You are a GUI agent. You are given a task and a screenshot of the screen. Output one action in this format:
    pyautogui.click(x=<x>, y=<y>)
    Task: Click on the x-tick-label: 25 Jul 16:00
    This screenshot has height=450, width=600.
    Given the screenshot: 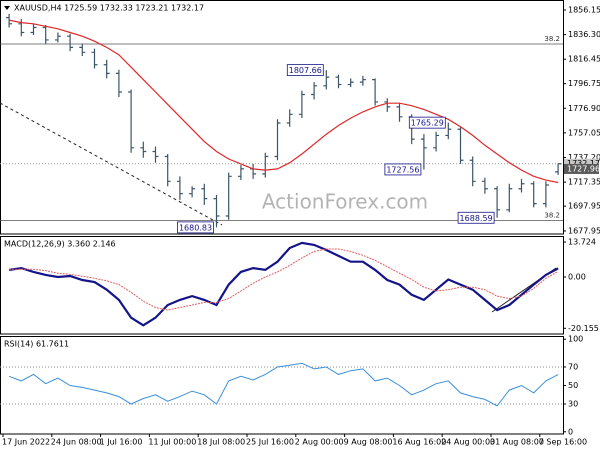 What is the action you would take?
    pyautogui.click(x=270, y=442)
    